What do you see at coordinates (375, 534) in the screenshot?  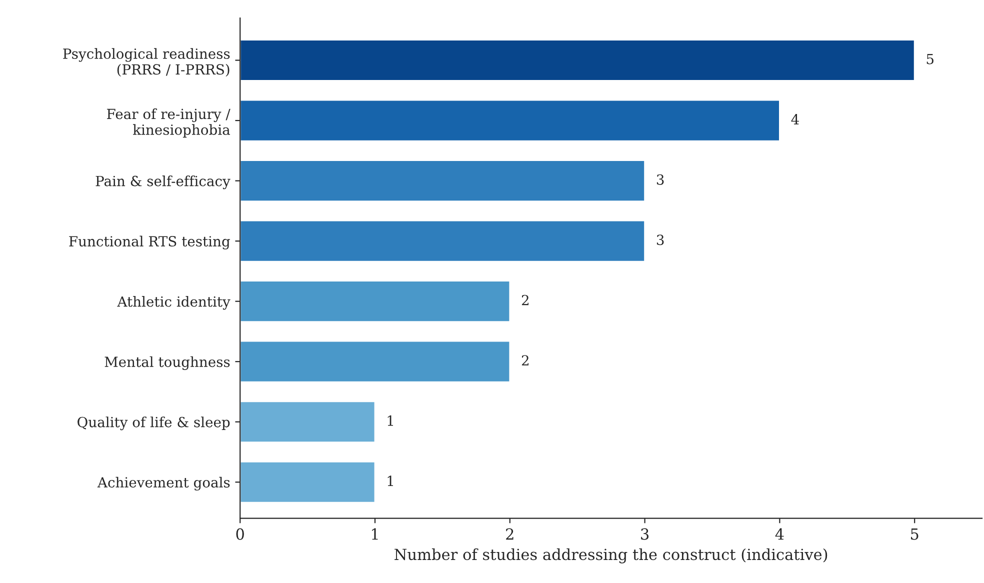 I see `x-tick-label: 1` at bounding box center [375, 534].